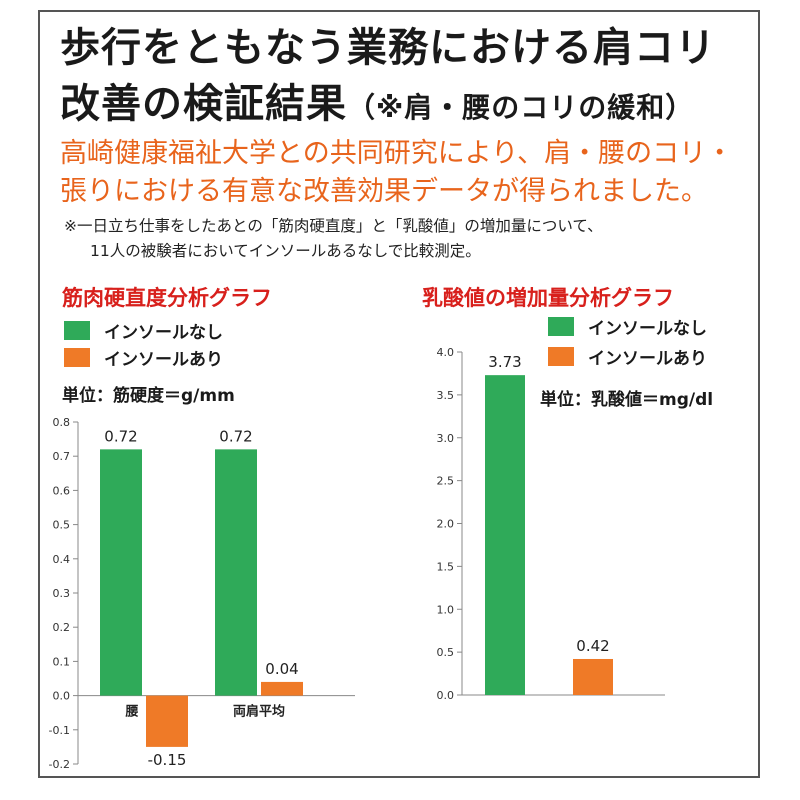 This screenshot has width=800, height=800. Describe the element at coordinates (59, 730) in the screenshot. I see `y-tick-label: -0.1` at that location.